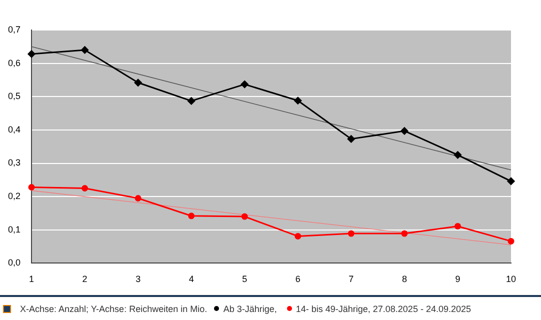 The image size is (541, 320). Describe the element at coordinates (191, 279) in the screenshot. I see `x-tick-label: 4` at that location.